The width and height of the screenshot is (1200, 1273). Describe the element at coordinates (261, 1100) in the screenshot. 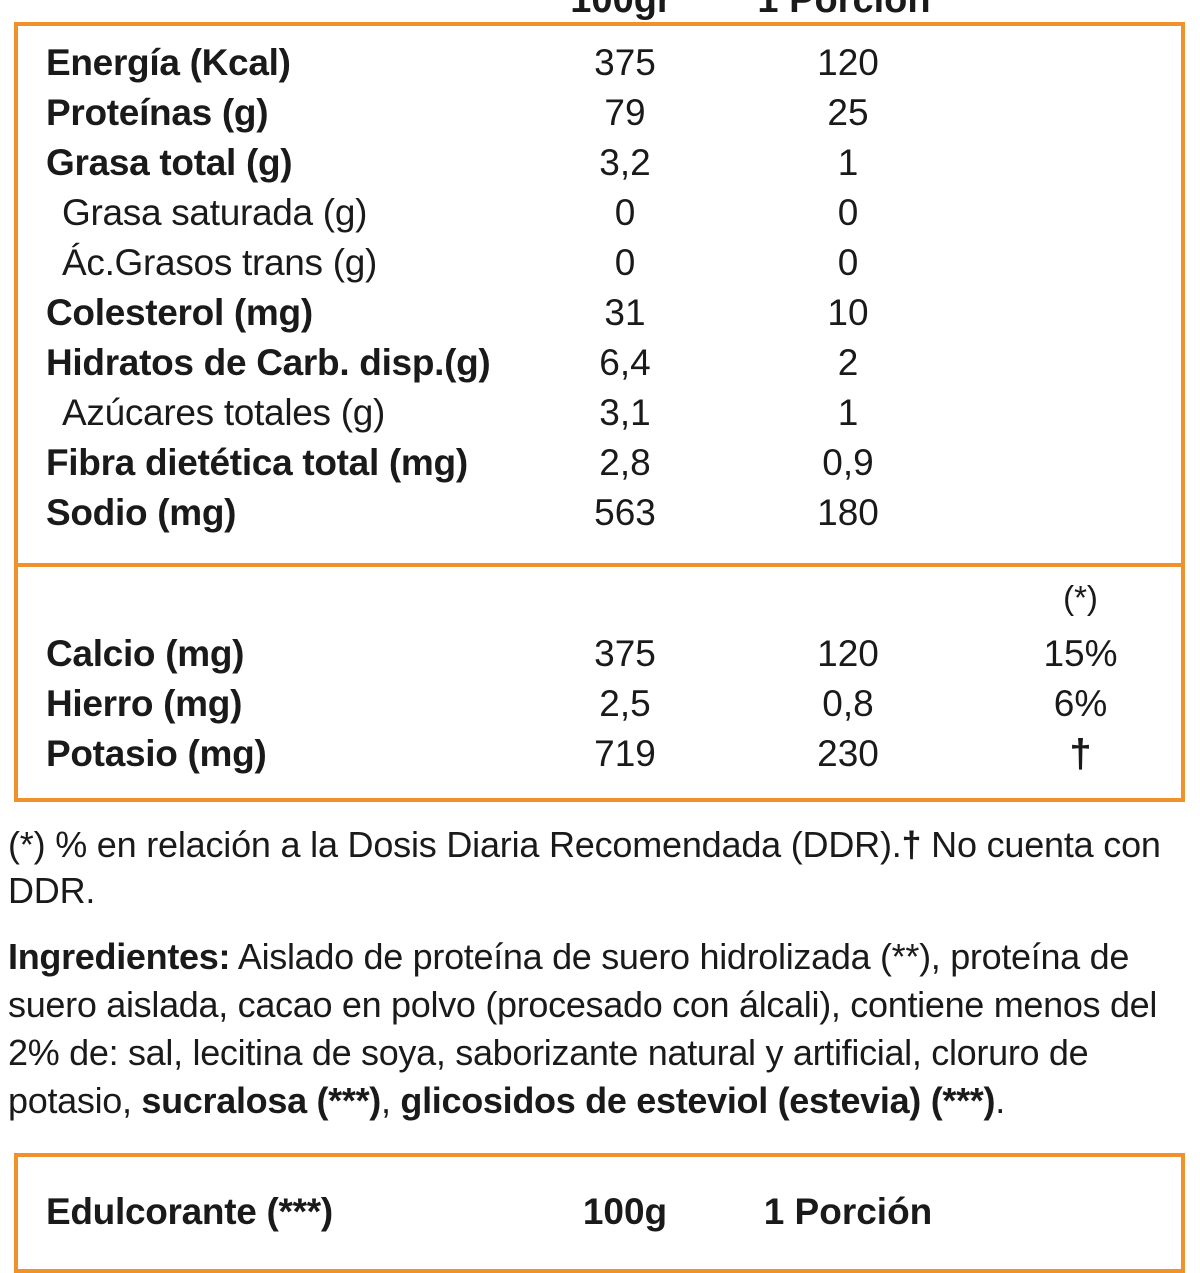

I see `ingredient-sucralosa: sucralosa (***)` at that location.